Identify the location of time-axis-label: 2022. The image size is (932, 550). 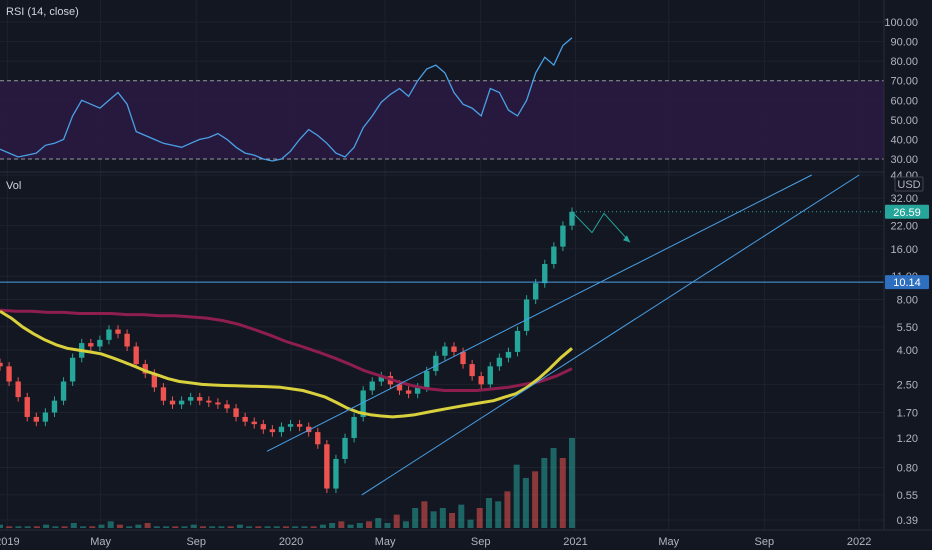
(859, 542).